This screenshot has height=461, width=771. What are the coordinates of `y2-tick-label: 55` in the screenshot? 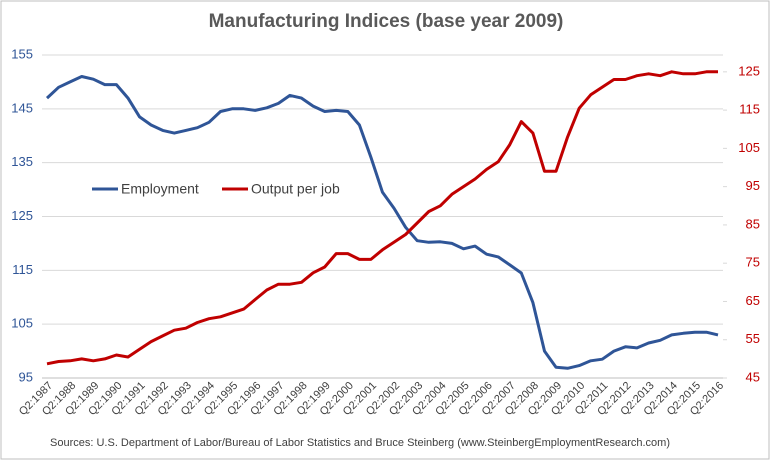 It's located at (753, 338).